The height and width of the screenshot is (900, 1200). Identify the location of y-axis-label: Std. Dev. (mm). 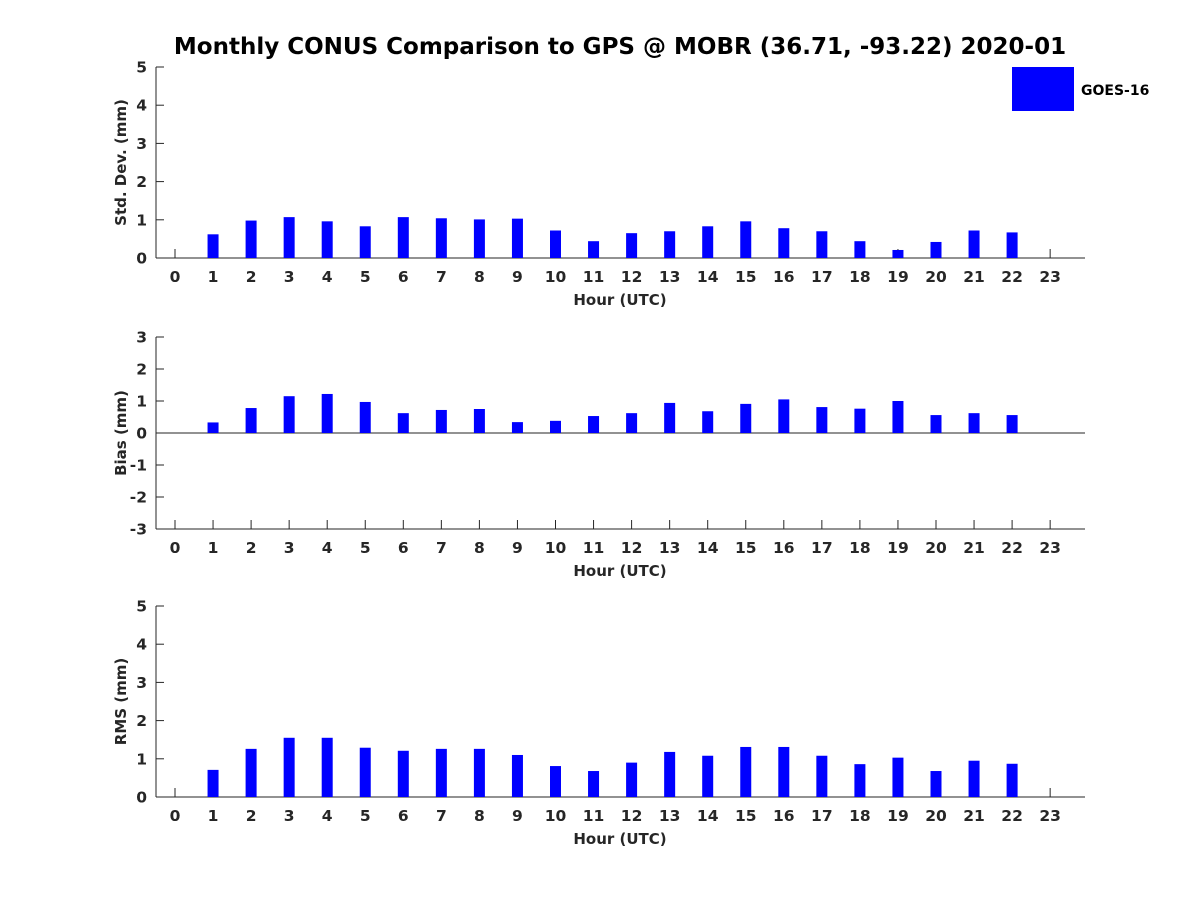
(121, 162).